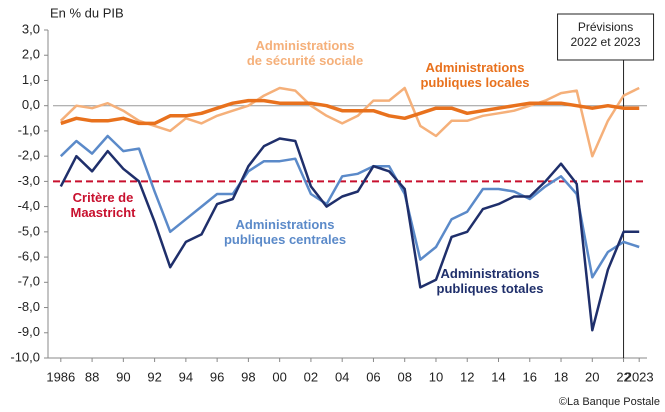  I want to click on y-tick-label: -2,0, so click(29, 155).